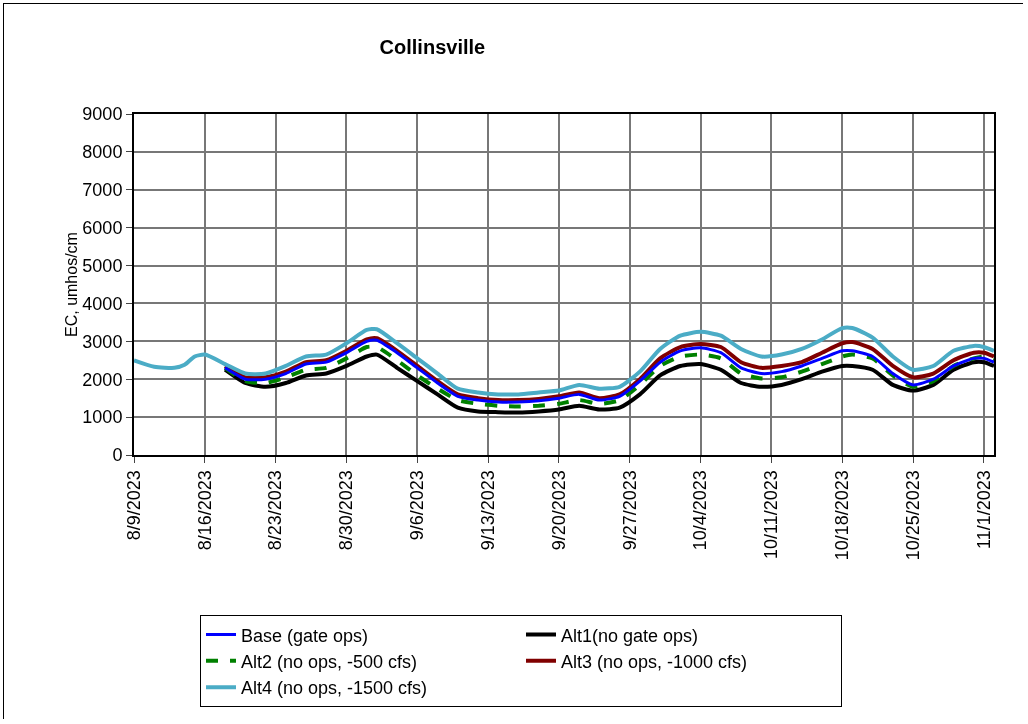 The height and width of the screenshot is (724, 1028). Describe the element at coordinates (558, 510) in the screenshot. I see `x-tick-label: 9/20/2023` at that location.